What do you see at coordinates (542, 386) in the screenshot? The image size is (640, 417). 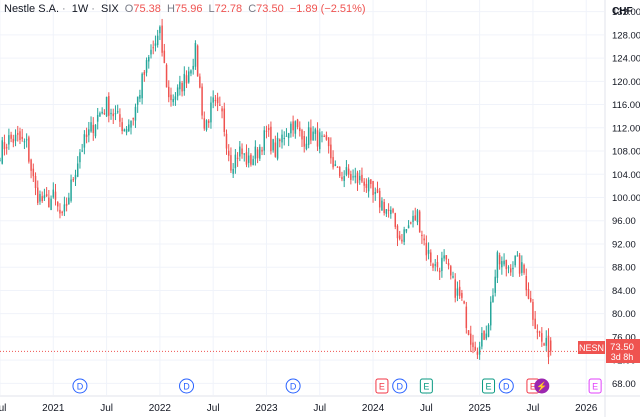 I see `split-marker` at bounding box center [542, 386].